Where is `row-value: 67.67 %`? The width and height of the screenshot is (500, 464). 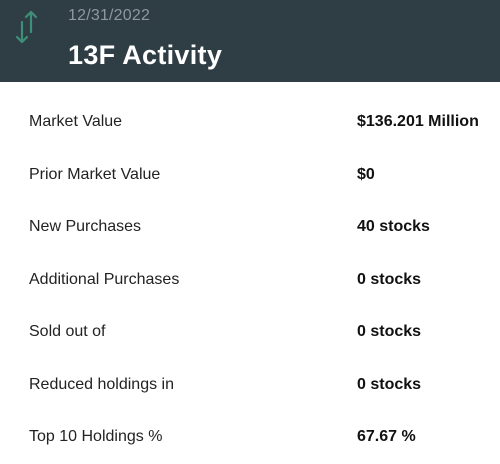 row-value: 67.67 % is located at coordinates (386, 436).